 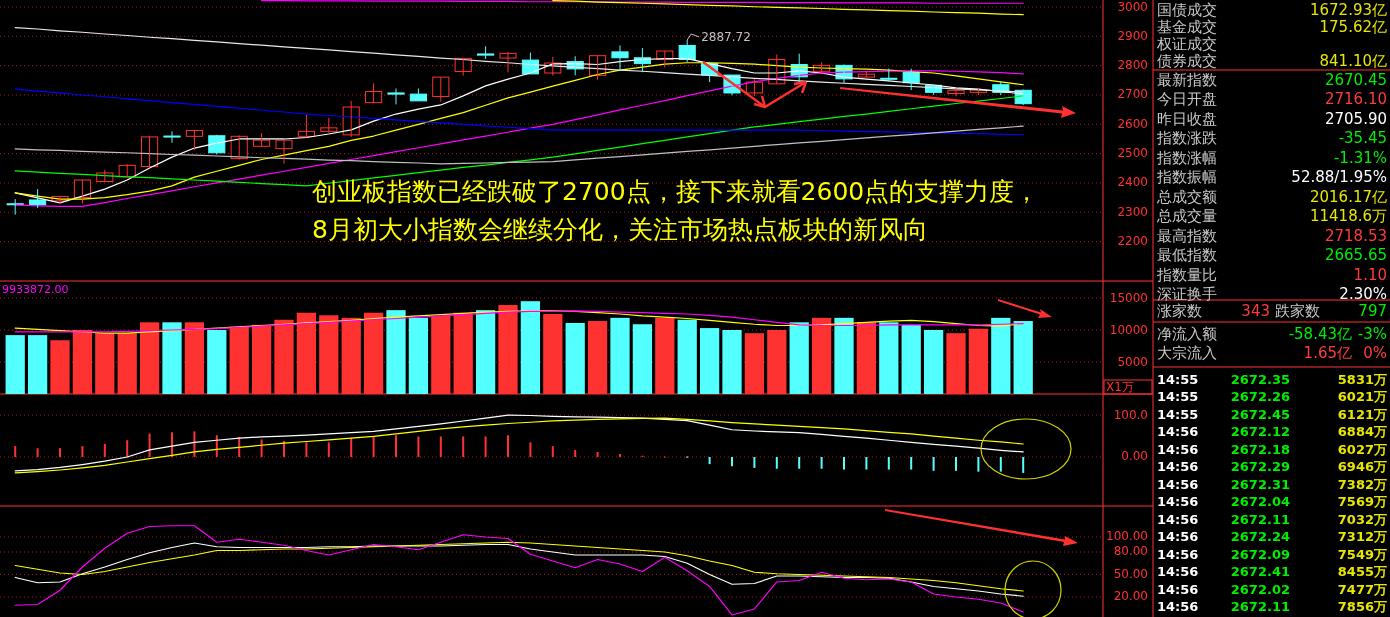 What do you see at coordinates (1355, 79) in the screenshot?
I see `text: 2670.45` at bounding box center [1355, 79].